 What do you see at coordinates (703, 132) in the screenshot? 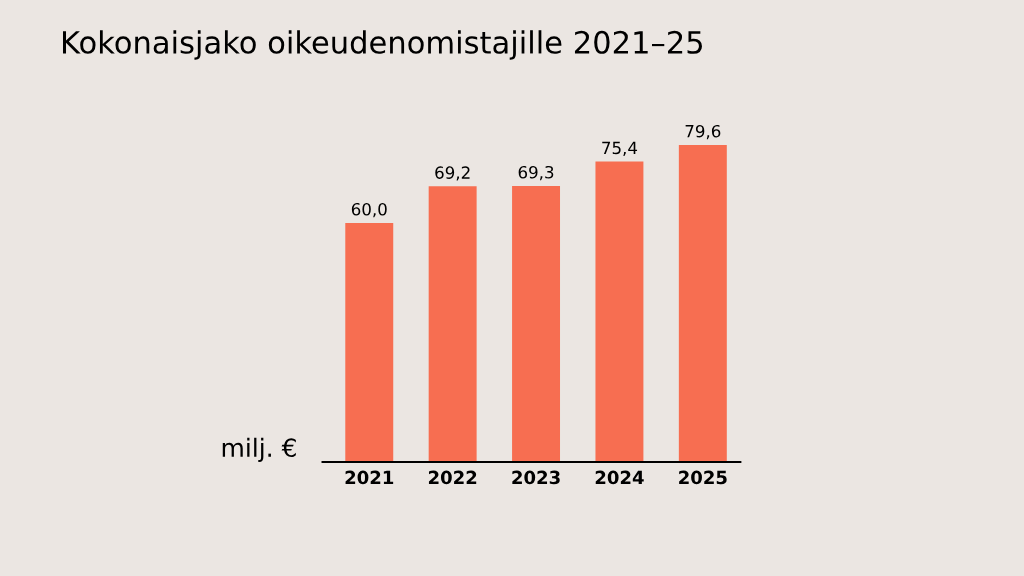
I see `data-label: 79,6` at bounding box center [703, 132].